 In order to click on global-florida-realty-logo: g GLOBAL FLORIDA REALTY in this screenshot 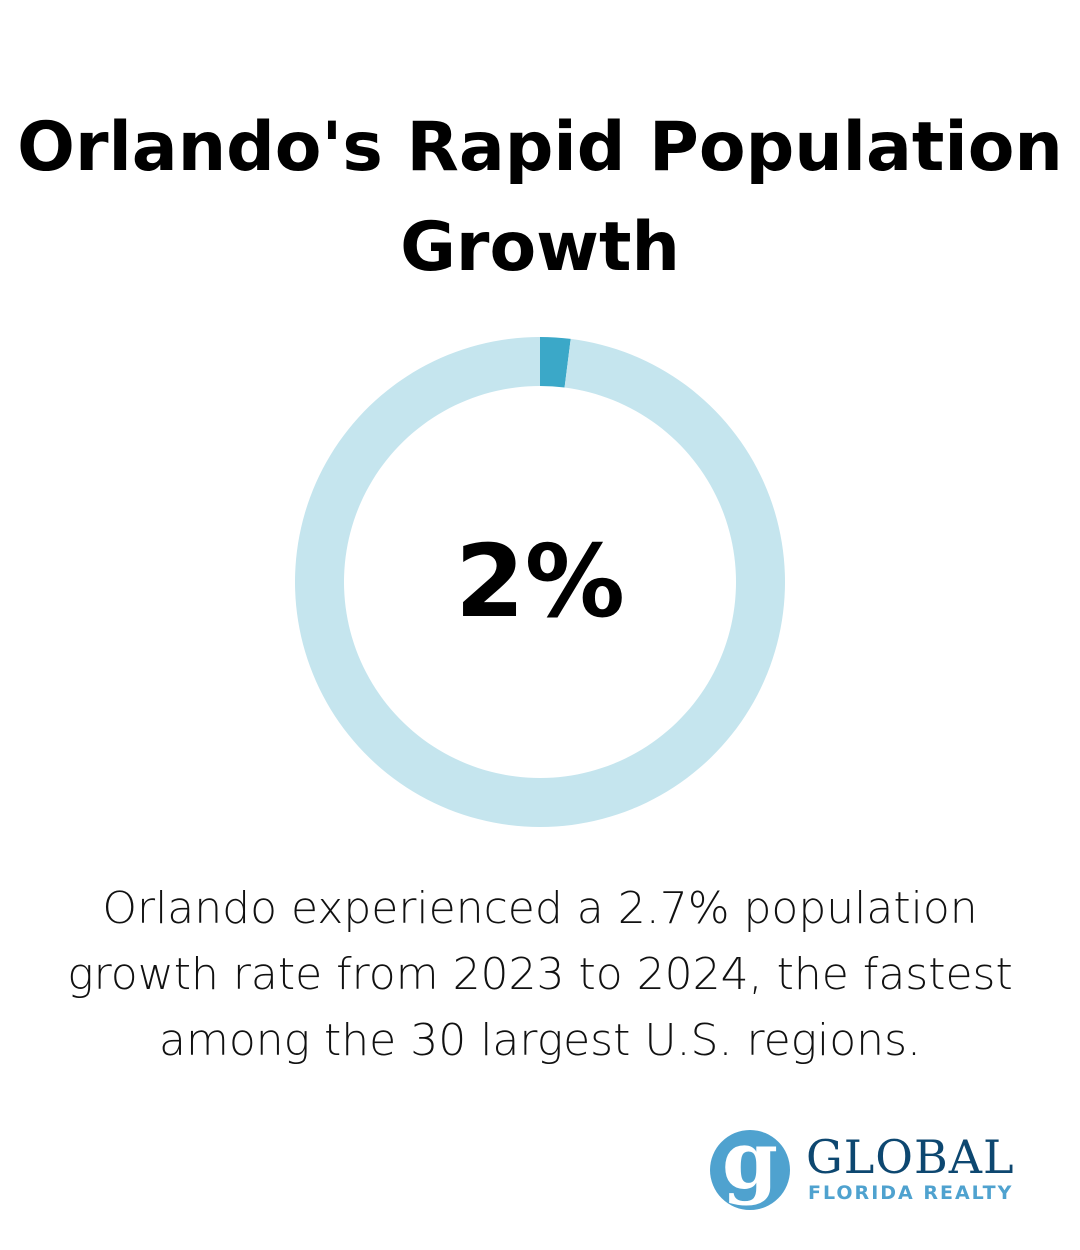, I will do `click(880, 1166)`.